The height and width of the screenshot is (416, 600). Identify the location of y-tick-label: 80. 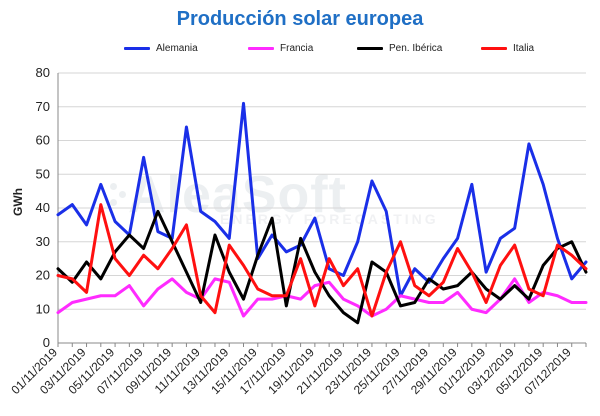
(43, 72).